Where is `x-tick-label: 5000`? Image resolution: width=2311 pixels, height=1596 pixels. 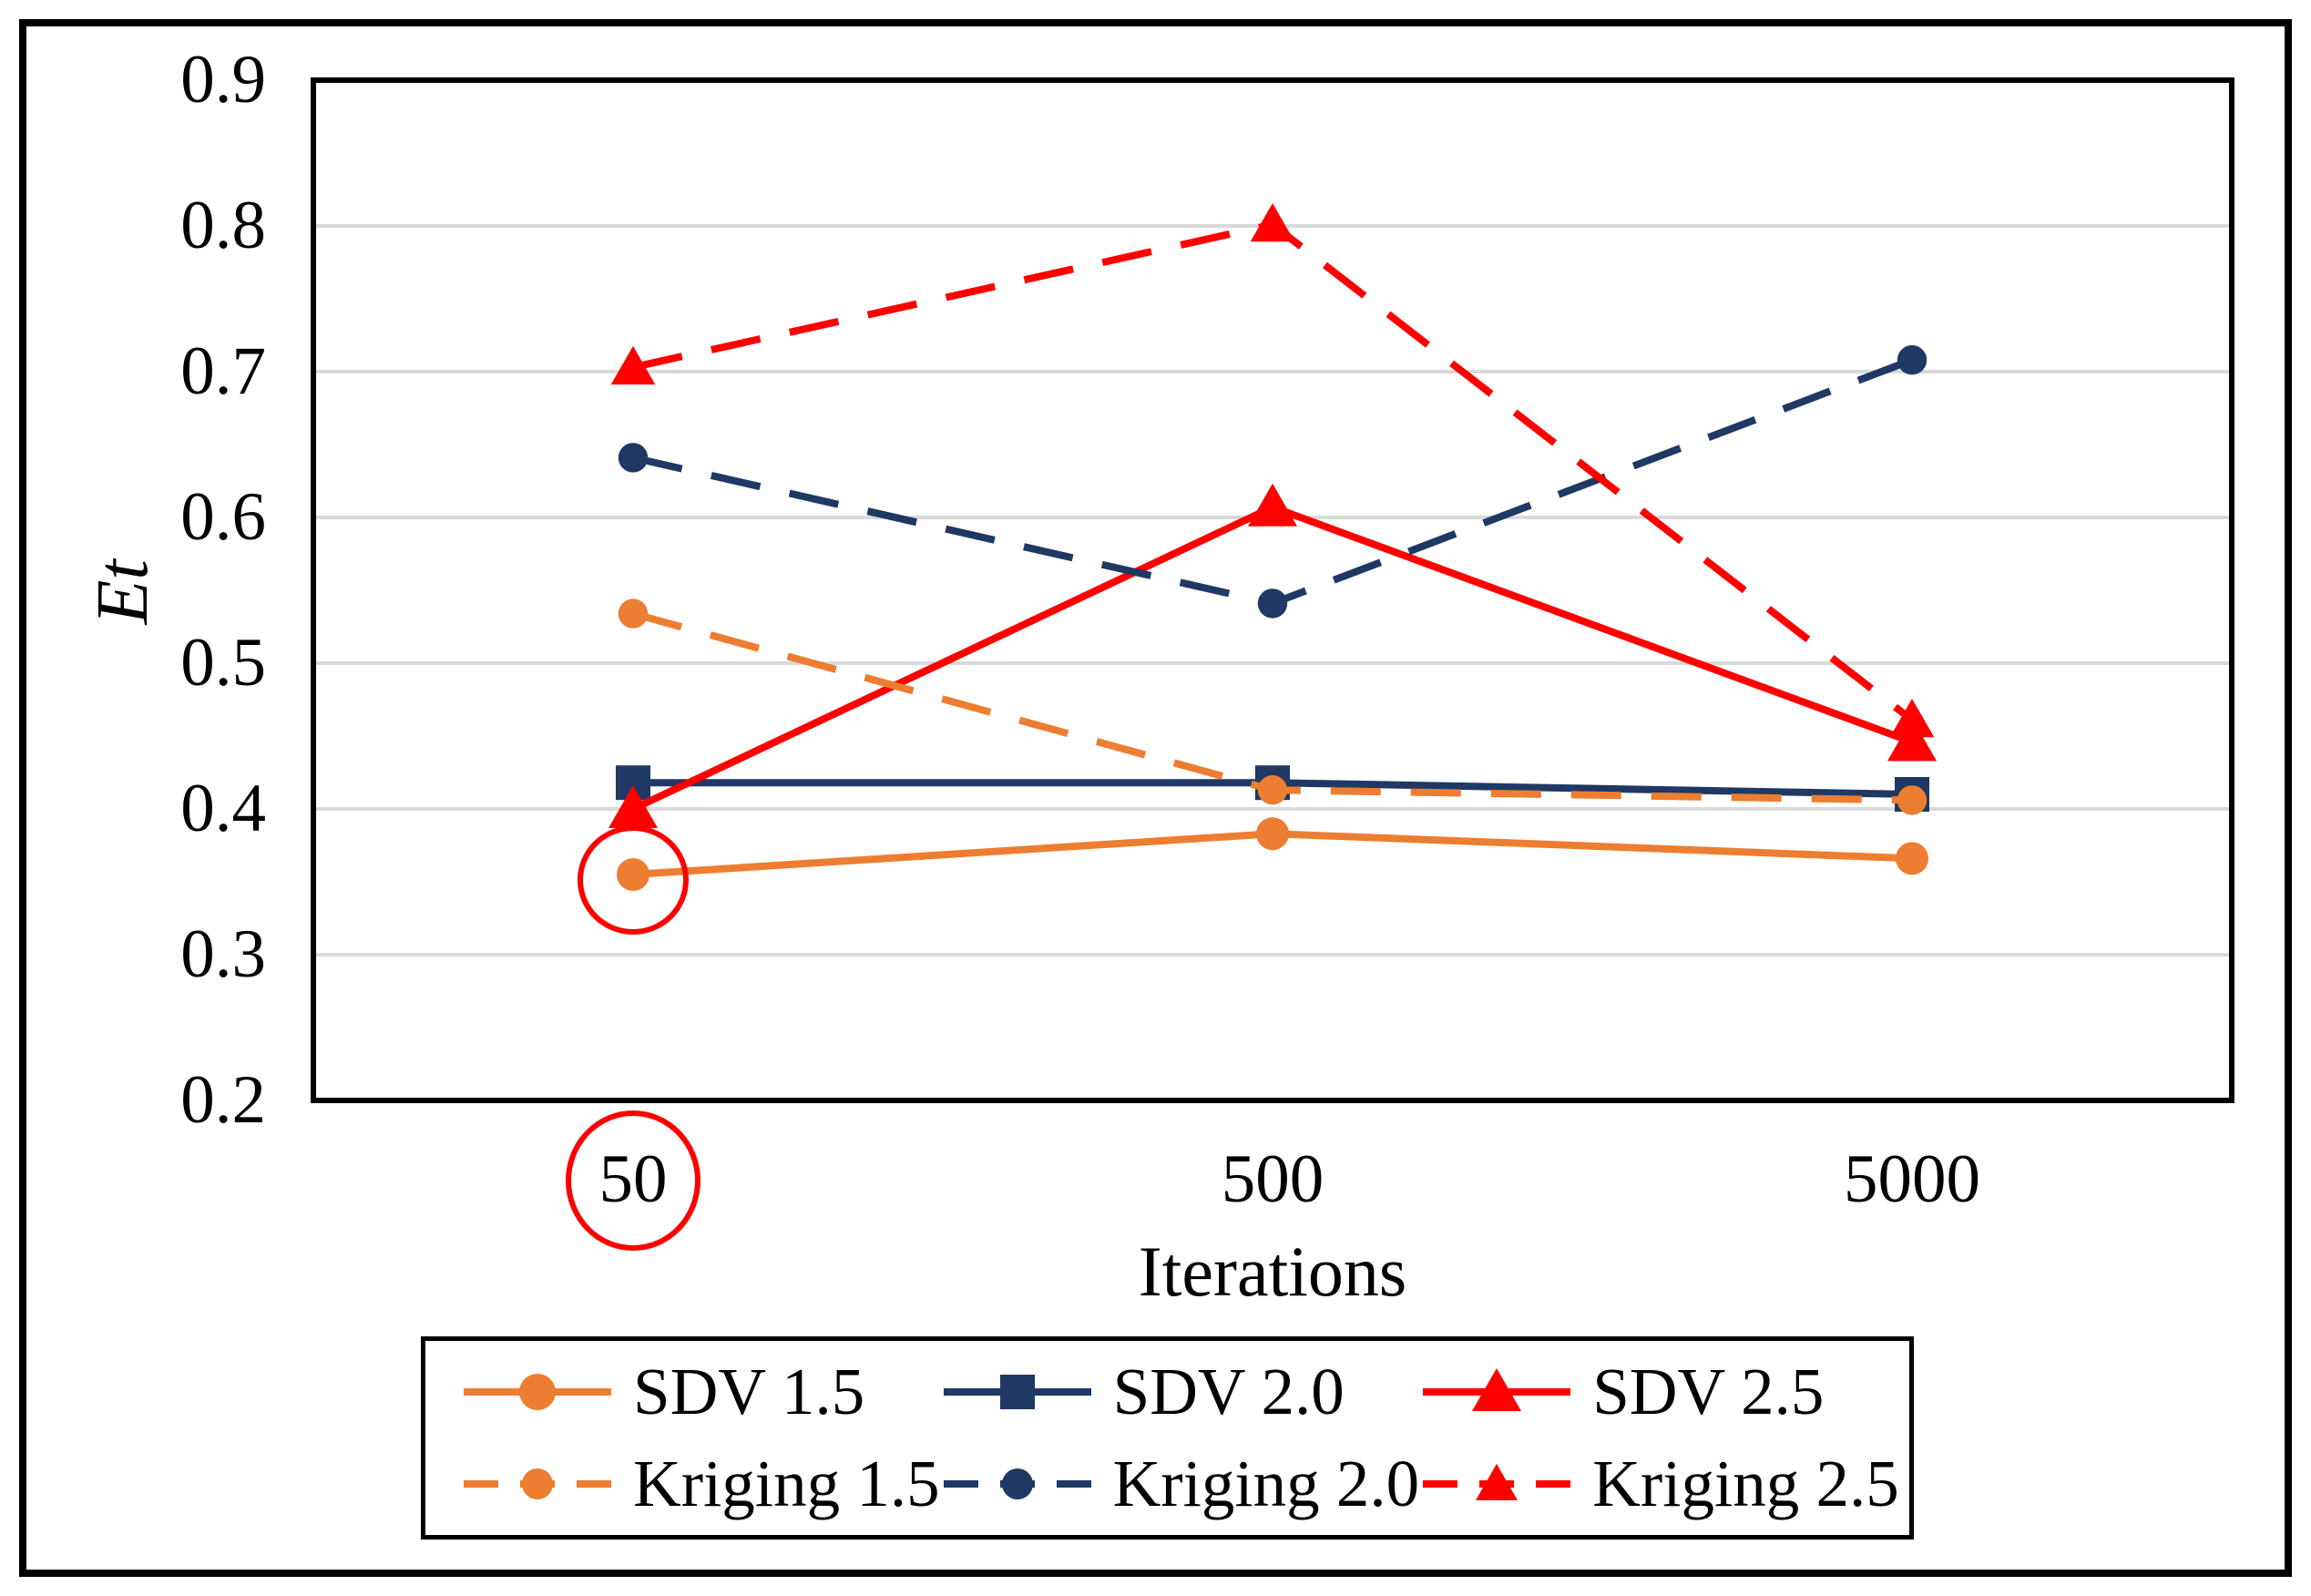
x-tick-label: 5000 is located at coordinates (1912, 1179).